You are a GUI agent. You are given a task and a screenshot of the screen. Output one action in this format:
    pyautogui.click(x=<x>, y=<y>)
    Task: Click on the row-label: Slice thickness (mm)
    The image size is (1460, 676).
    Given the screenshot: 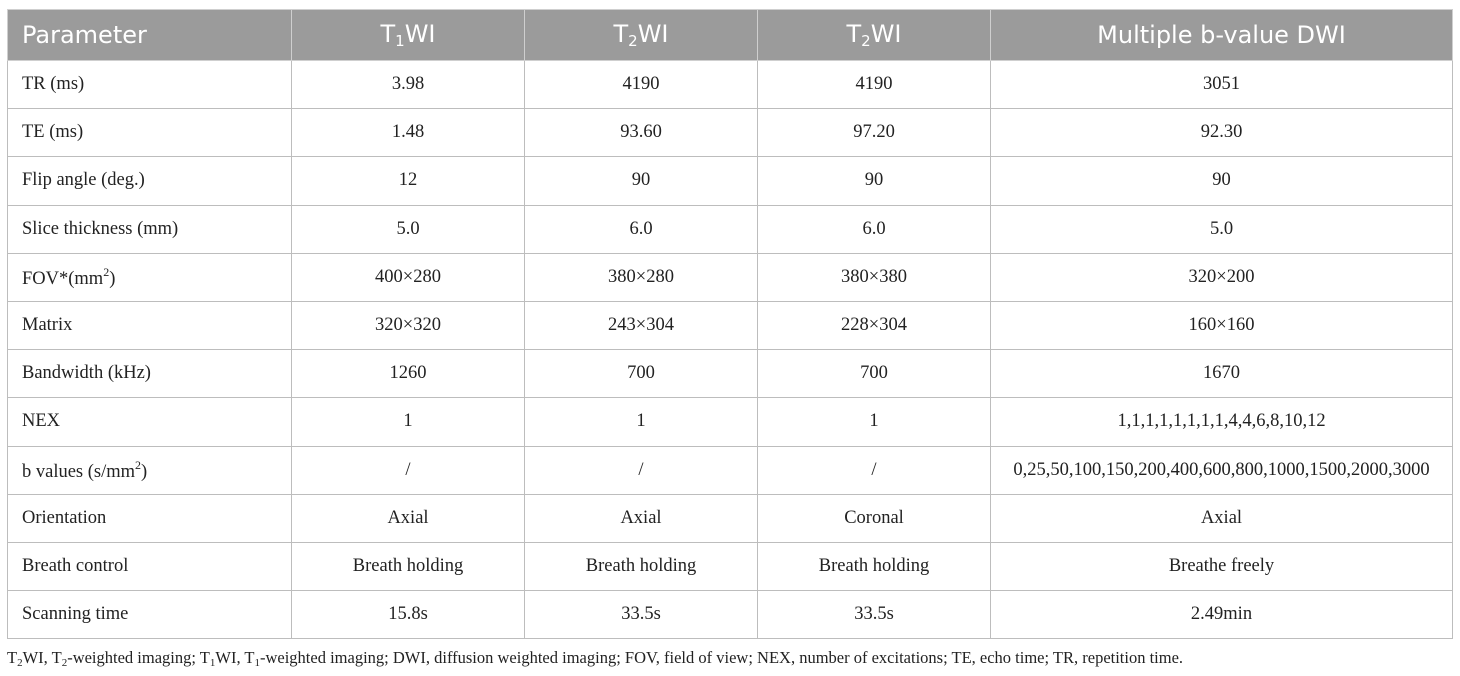 What is the action you would take?
    pyautogui.click(x=149, y=229)
    